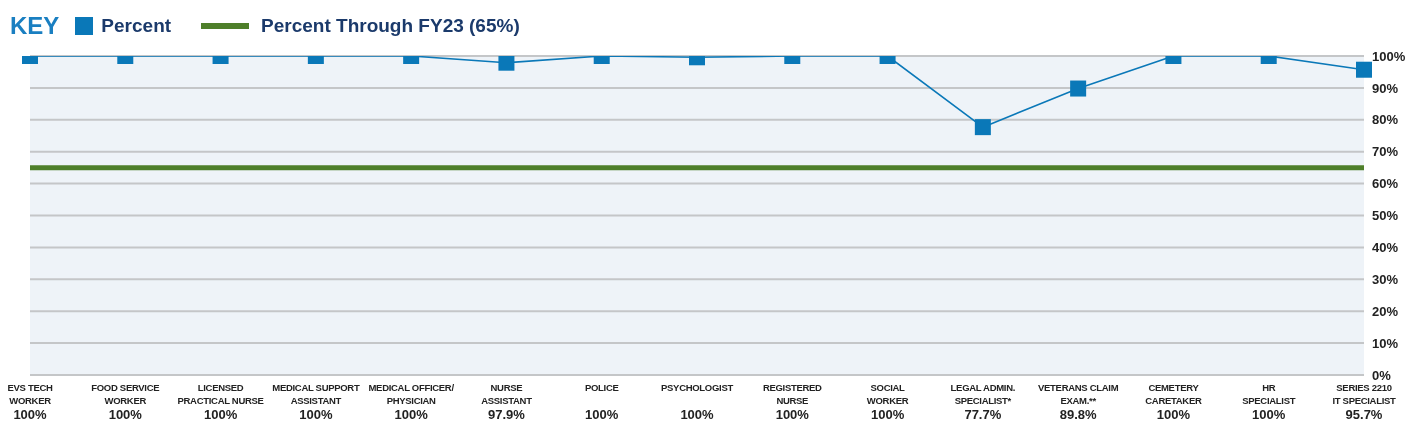  Describe the element at coordinates (35, 26) in the screenshot. I see `legend-title: KEY` at that location.